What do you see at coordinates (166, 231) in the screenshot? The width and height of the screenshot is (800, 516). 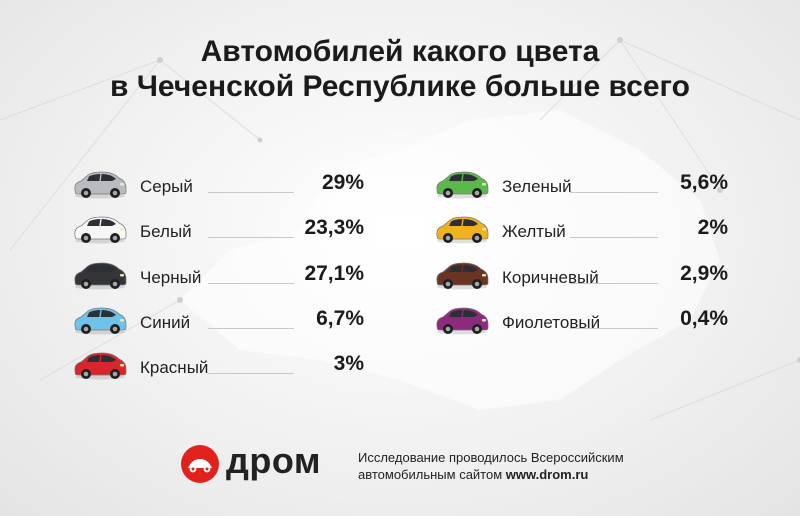 I see `color-label: Белый` at bounding box center [166, 231].